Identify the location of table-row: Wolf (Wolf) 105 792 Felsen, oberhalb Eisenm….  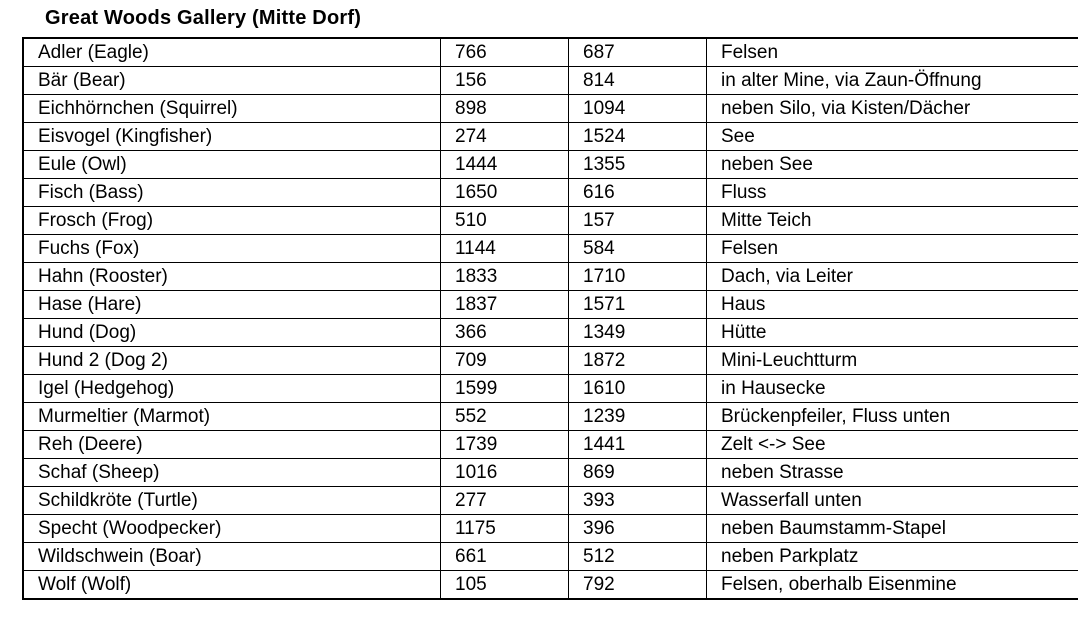
(550, 585).